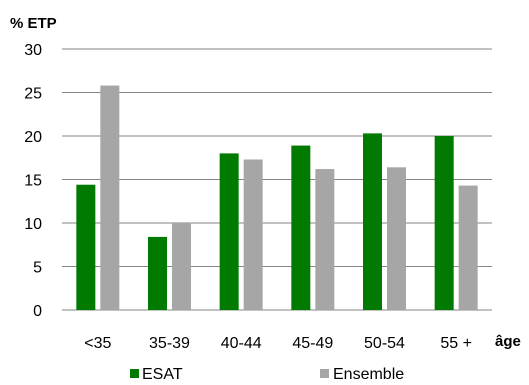 The width and height of the screenshot is (529, 385). Describe the element at coordinates (312, 343) in the screenshot. I see `x-tick-label: 45-49` at that location.